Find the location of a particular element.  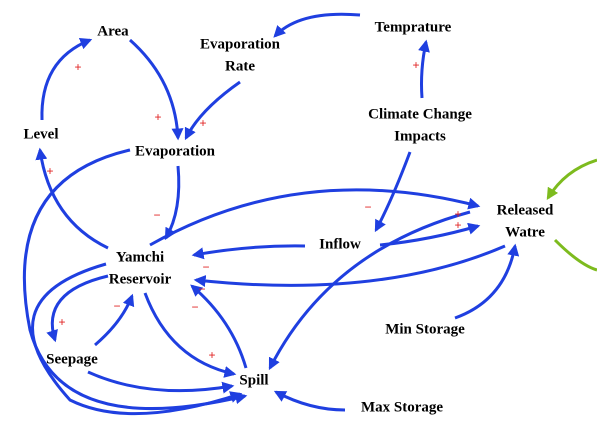

node-label: Min Storage is located at coordinates (425, 329).